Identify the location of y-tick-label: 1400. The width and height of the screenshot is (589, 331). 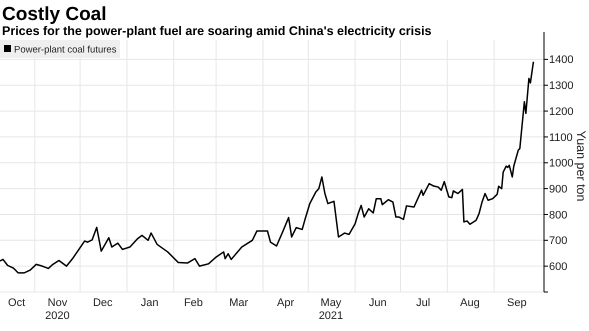
(561, 60).